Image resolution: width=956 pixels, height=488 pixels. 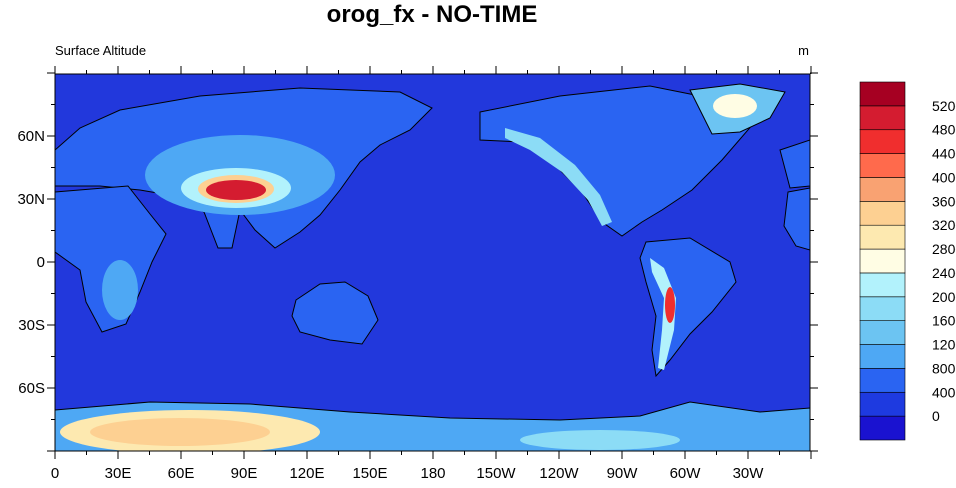 I want to click on rockies, so click(x=558, y=177).